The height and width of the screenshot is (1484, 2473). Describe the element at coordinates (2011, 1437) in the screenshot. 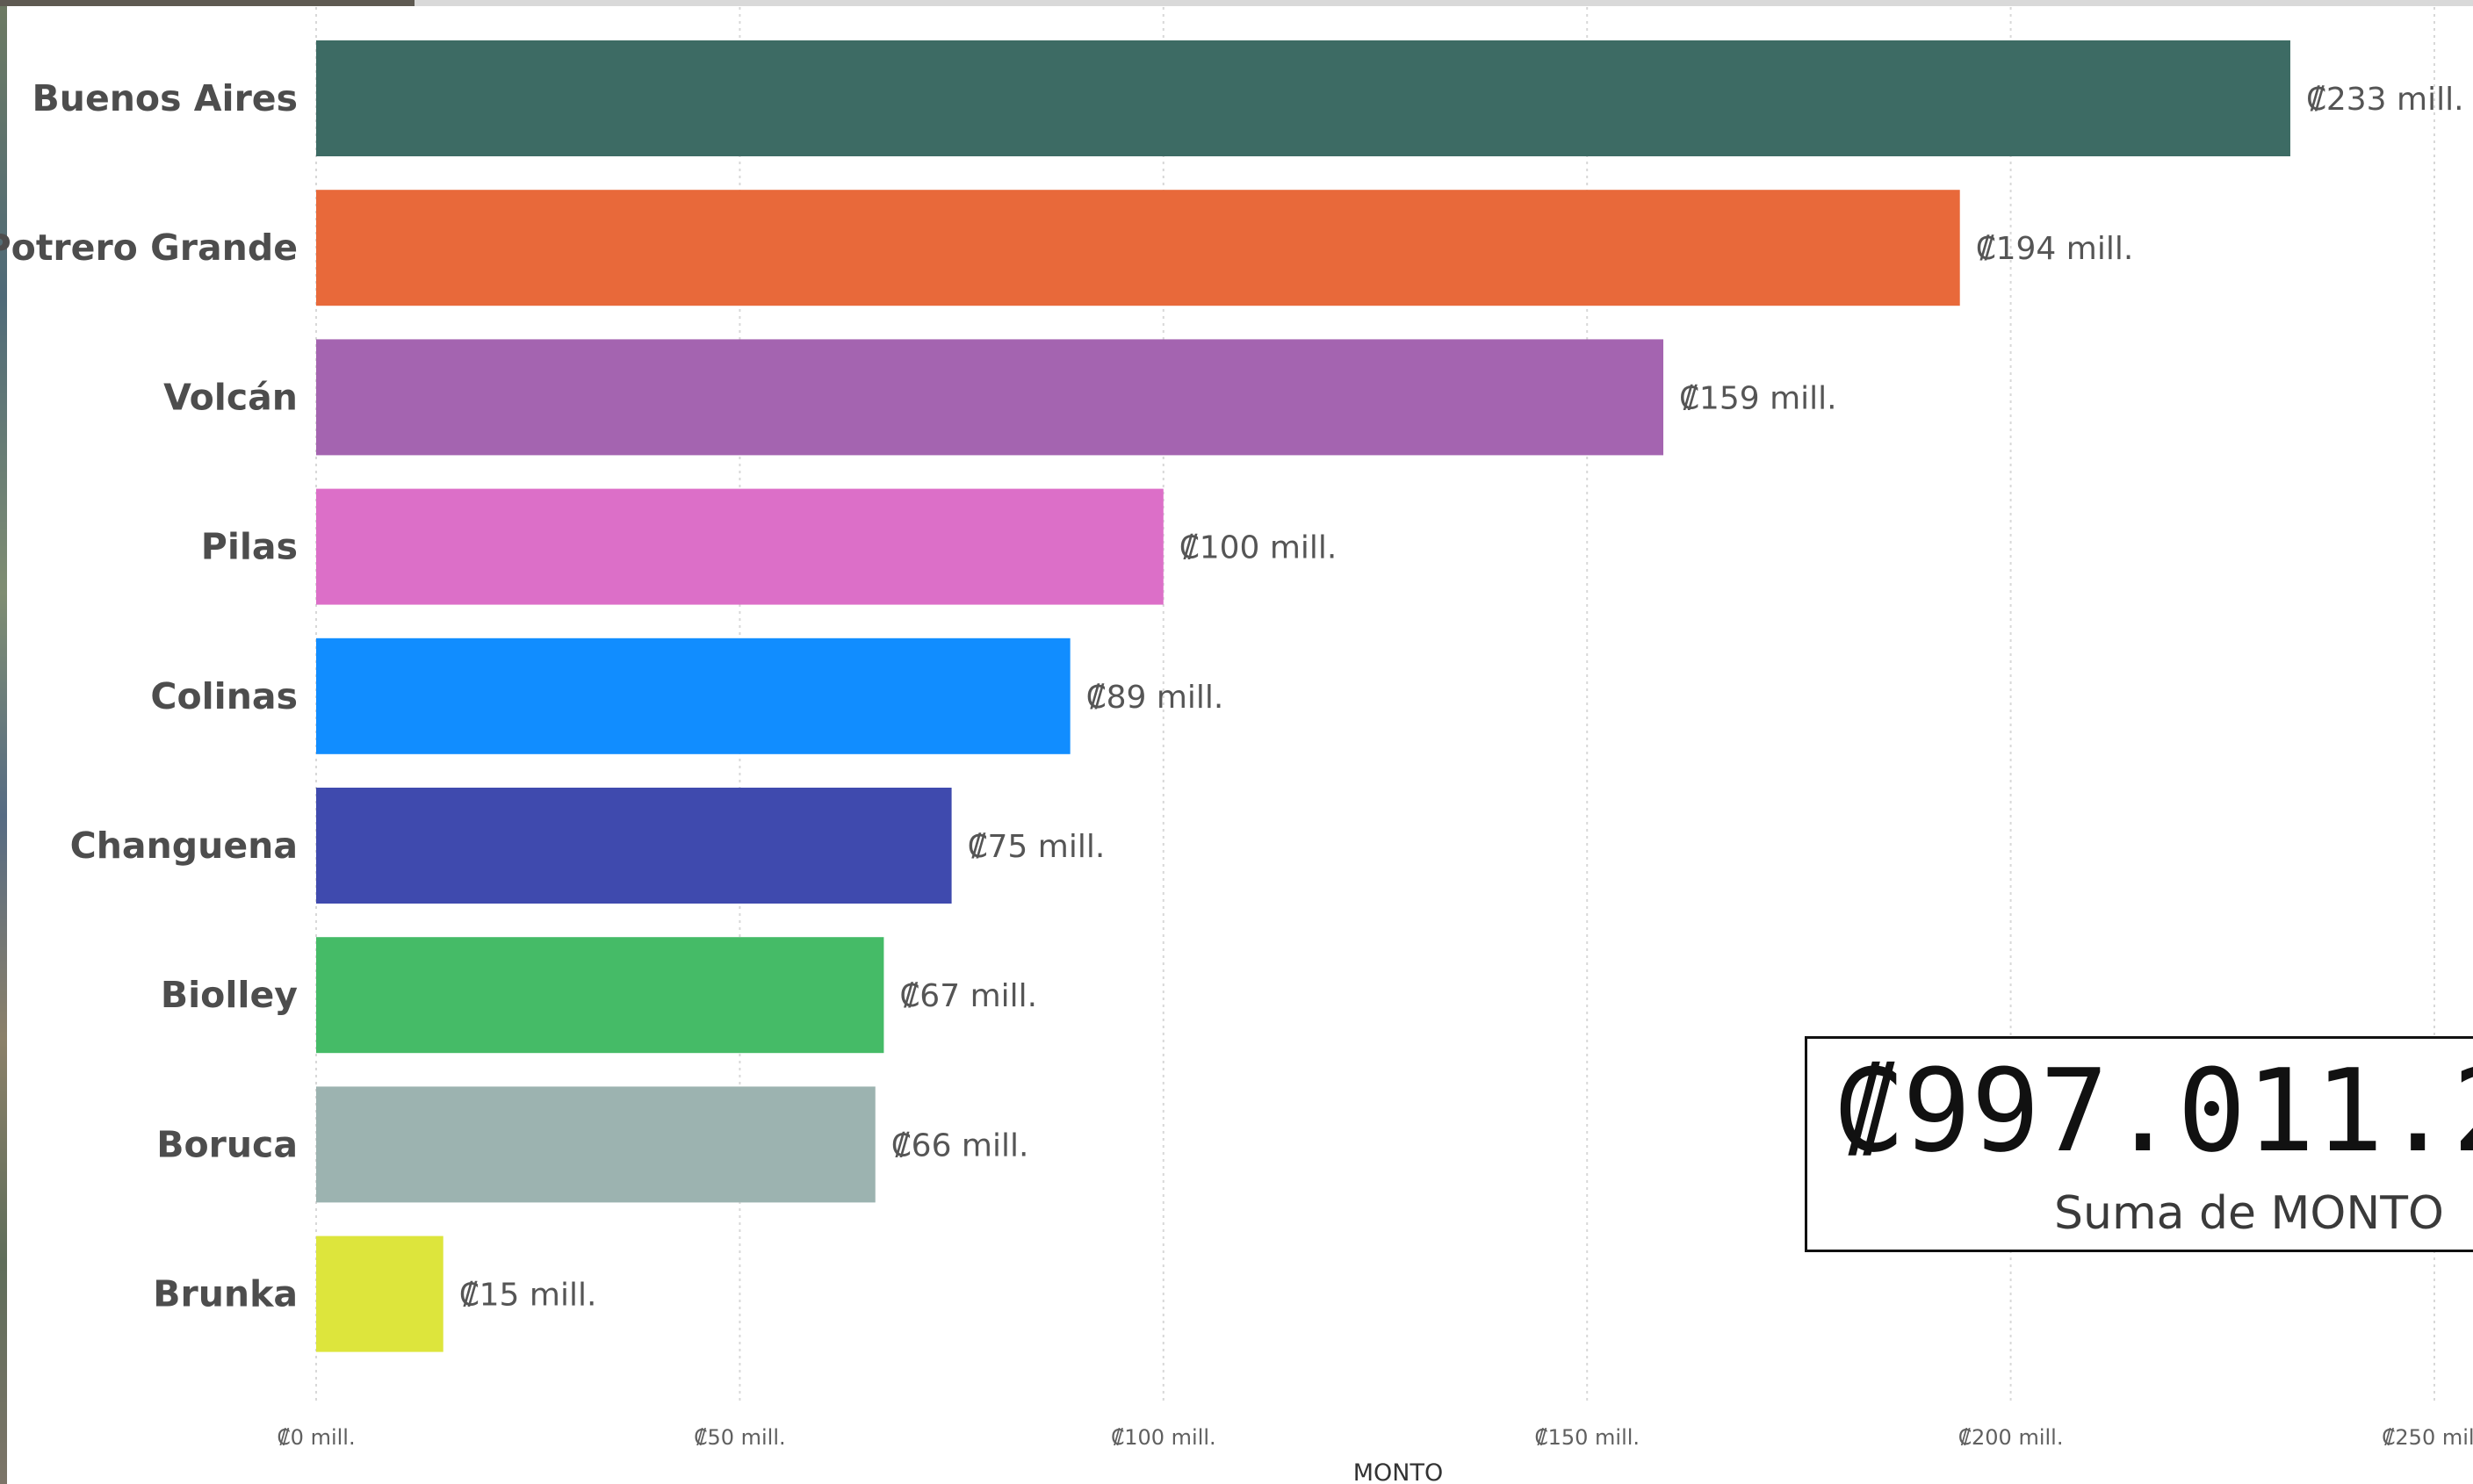

I see `tick-label: ₡200 mill.` at that location.